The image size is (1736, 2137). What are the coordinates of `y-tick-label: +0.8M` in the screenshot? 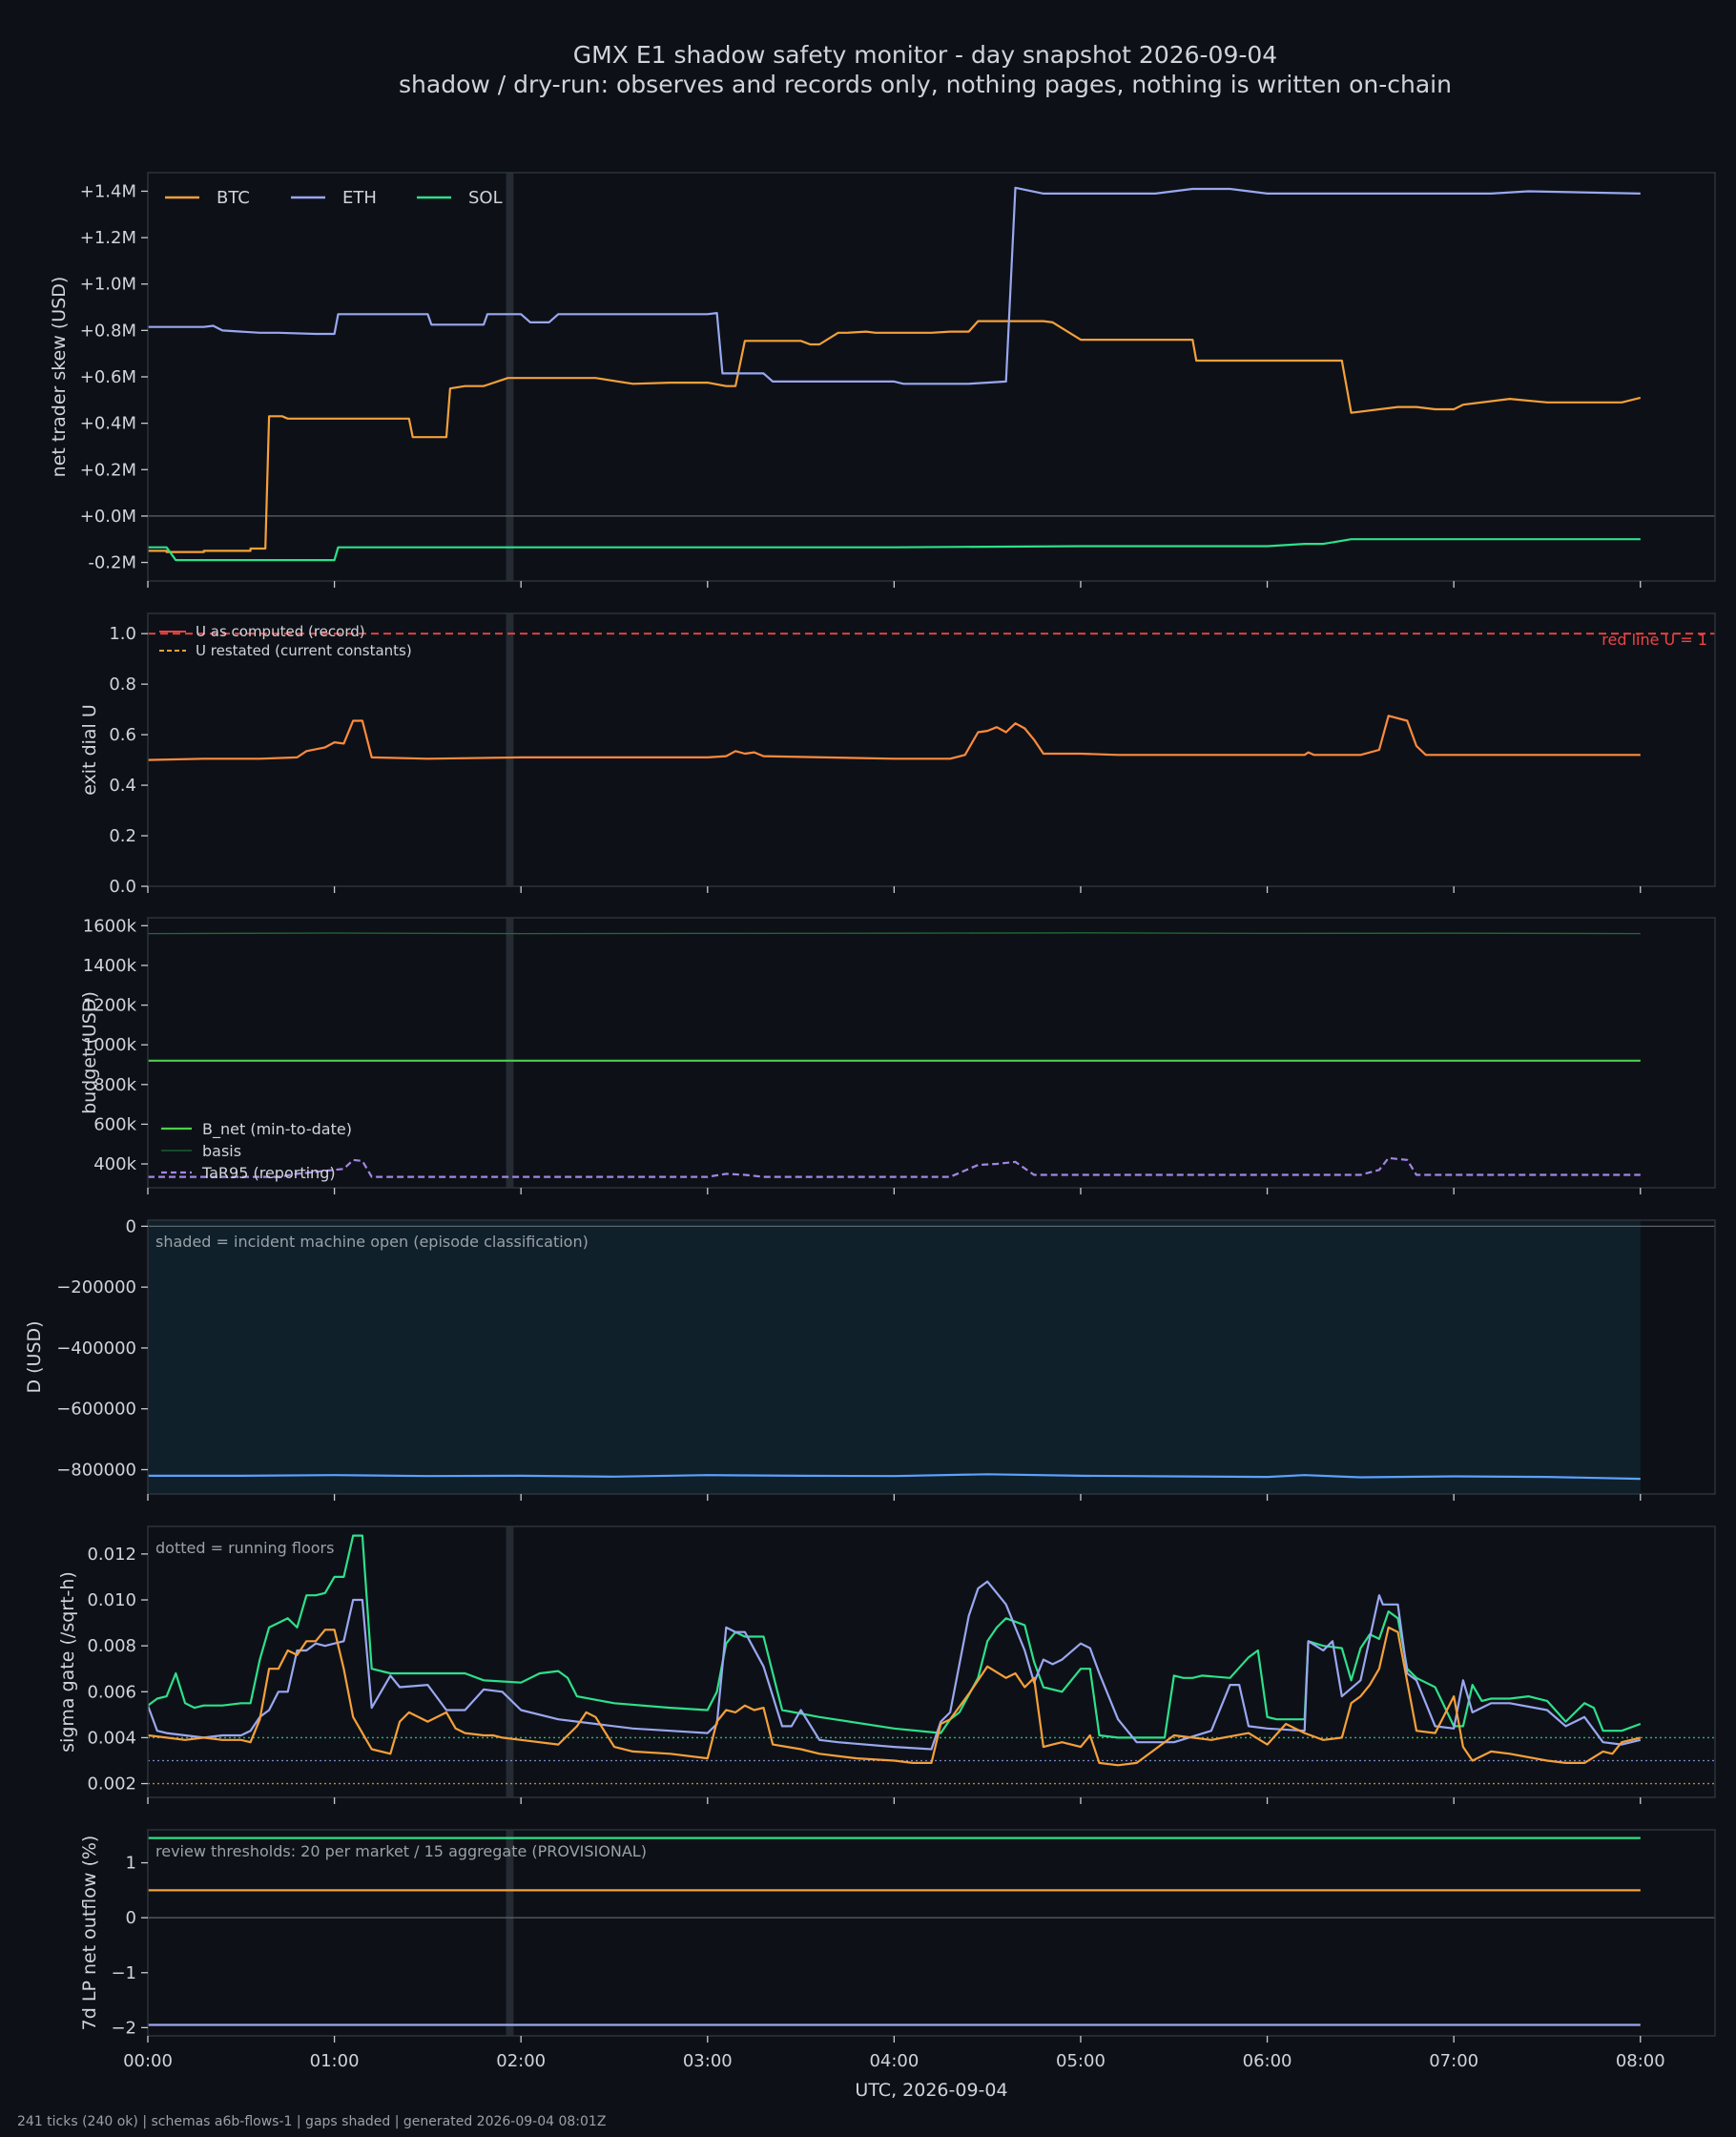 It's located at (108, 331).